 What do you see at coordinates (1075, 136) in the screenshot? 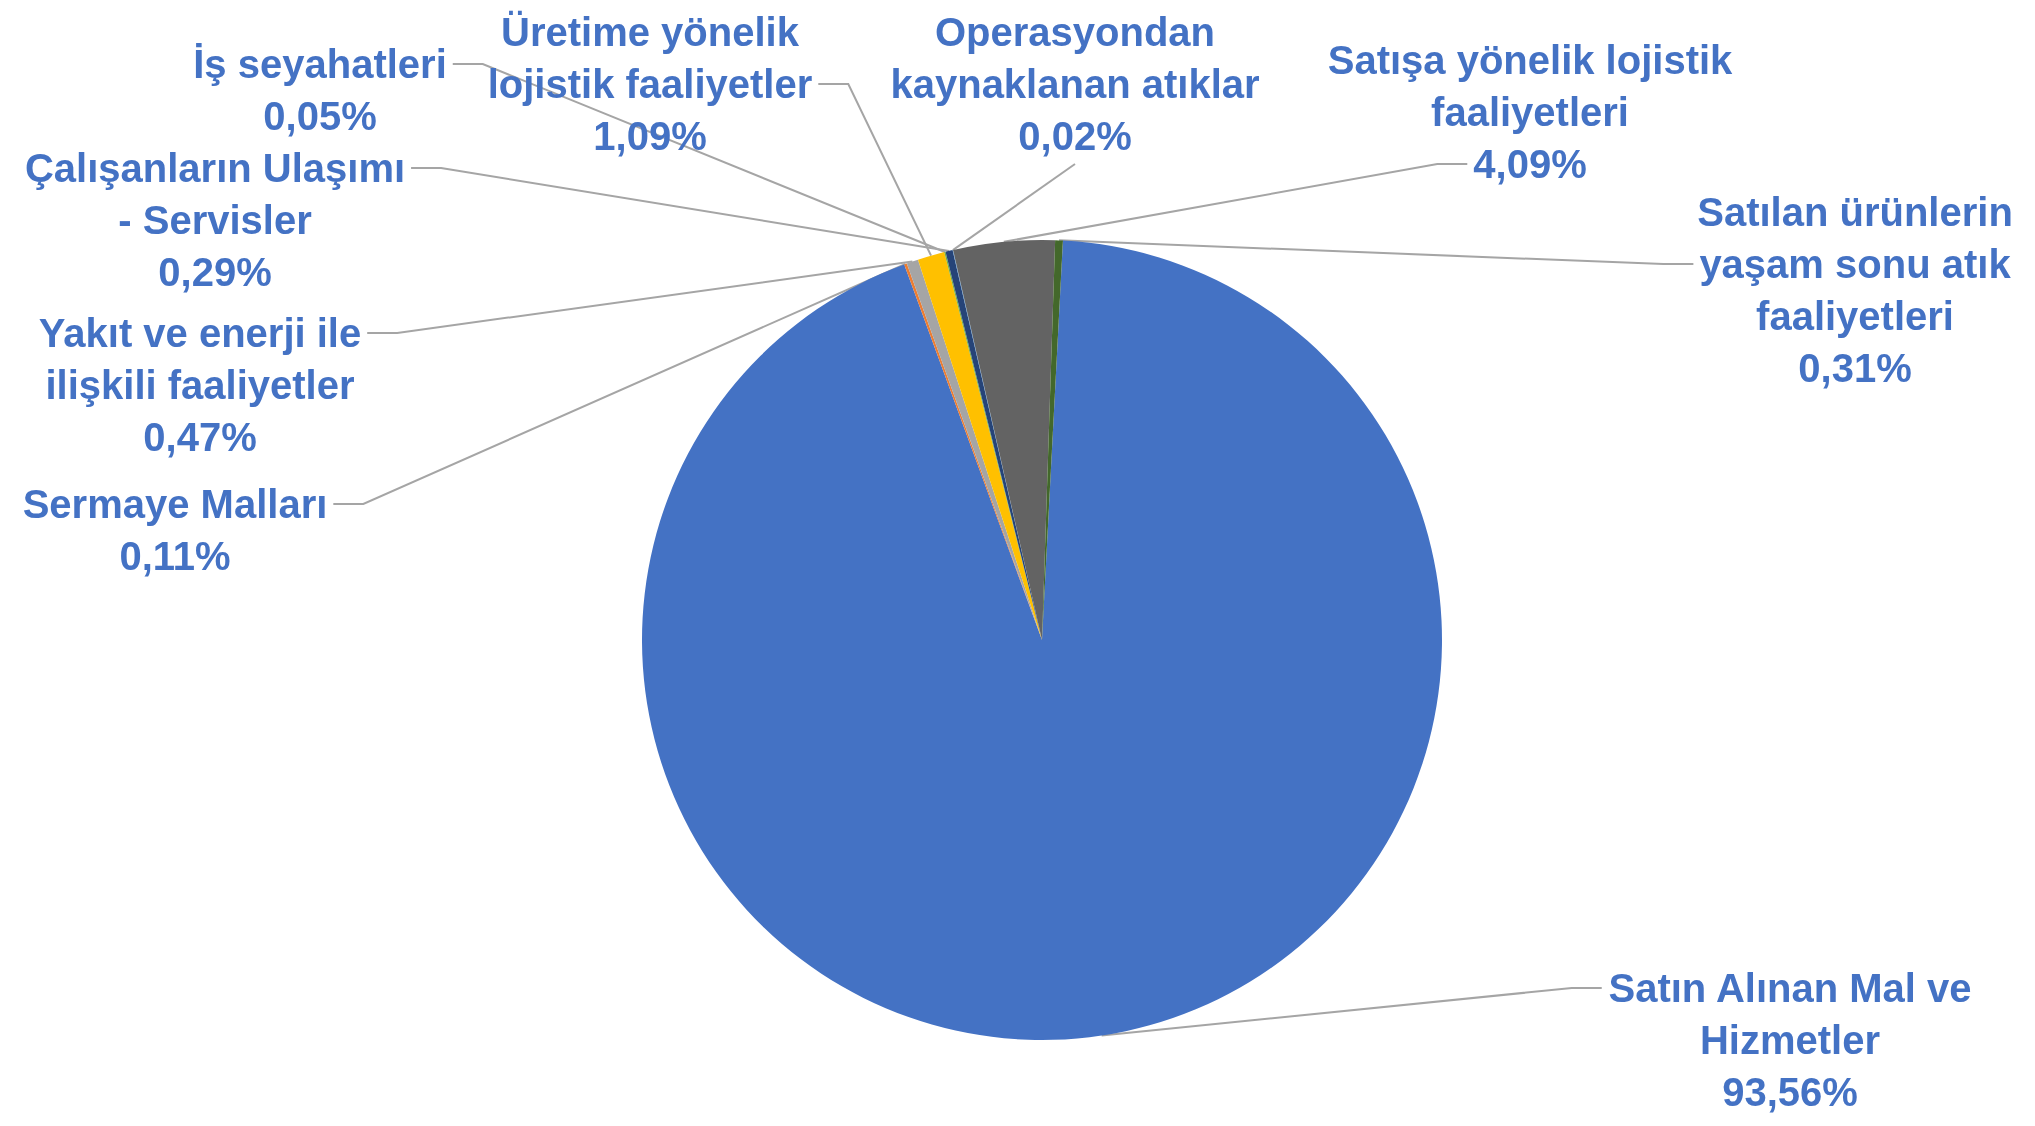
I see `data-label: 0,02%` at bounding box center [1075, 136].